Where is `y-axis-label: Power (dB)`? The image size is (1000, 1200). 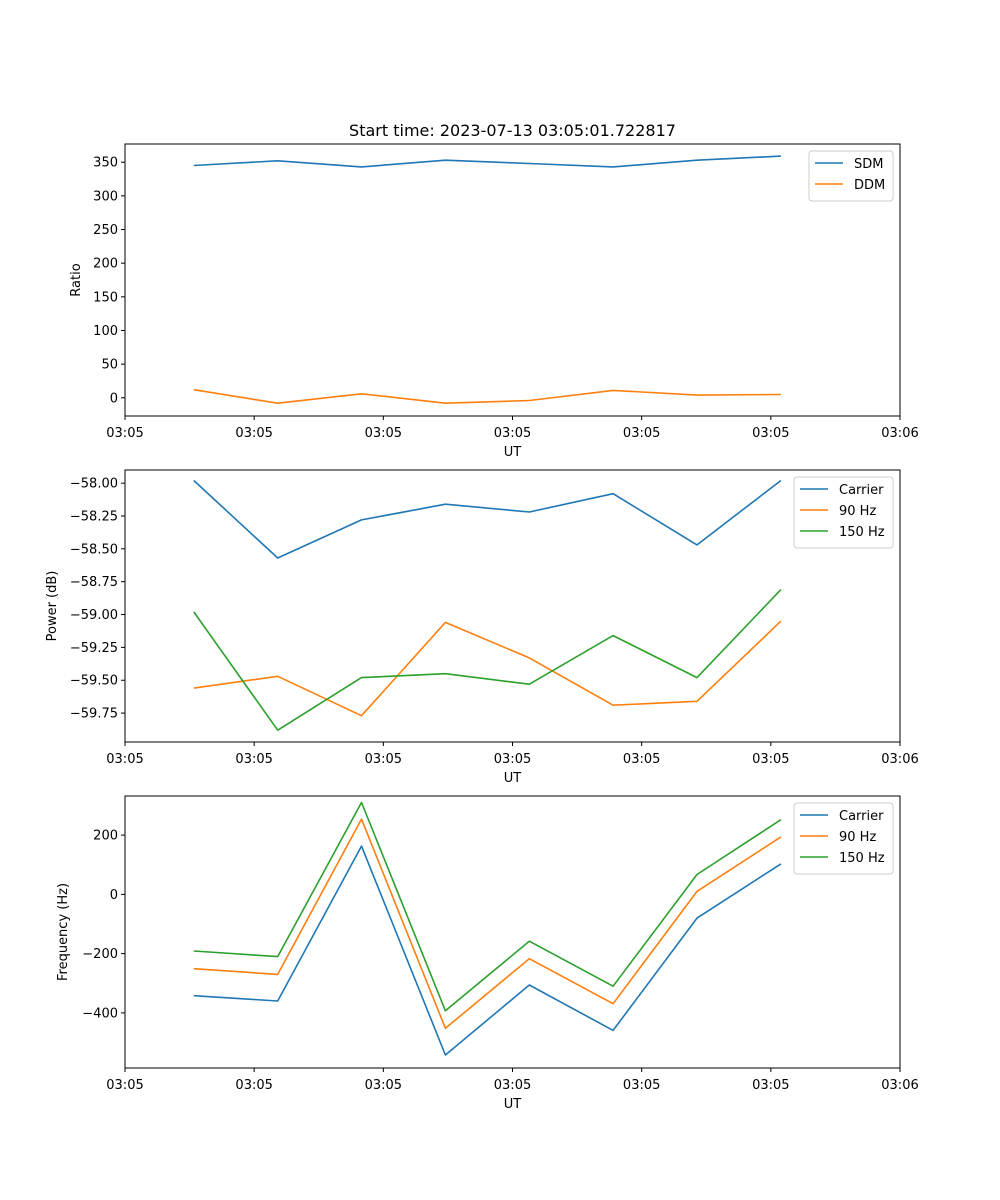
y-axis-label: Power (dB) is located at coordinates (52, 606).